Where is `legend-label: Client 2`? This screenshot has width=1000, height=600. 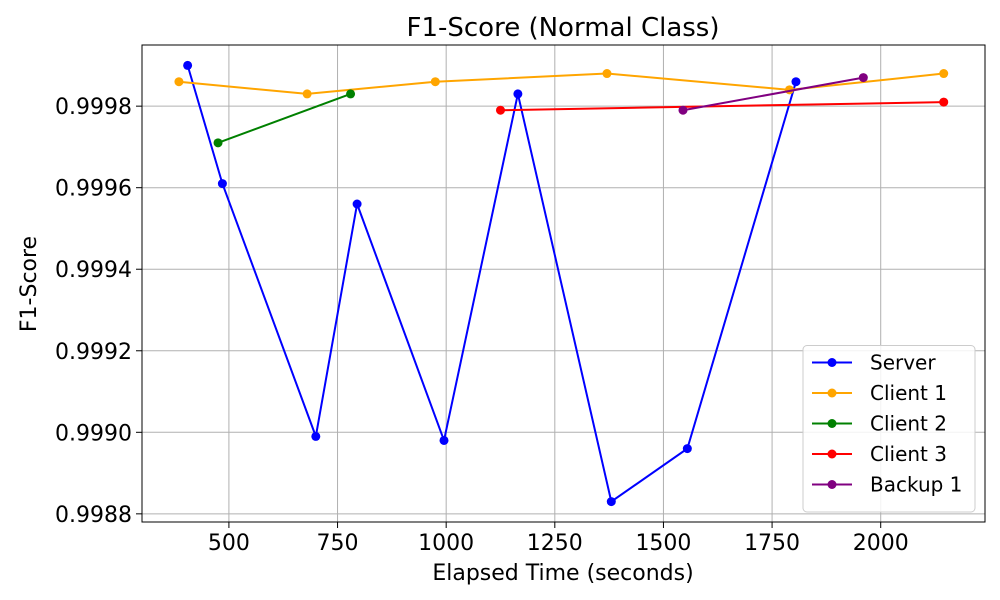
legend-label: Client 2 is located at coordinates (908, 424).